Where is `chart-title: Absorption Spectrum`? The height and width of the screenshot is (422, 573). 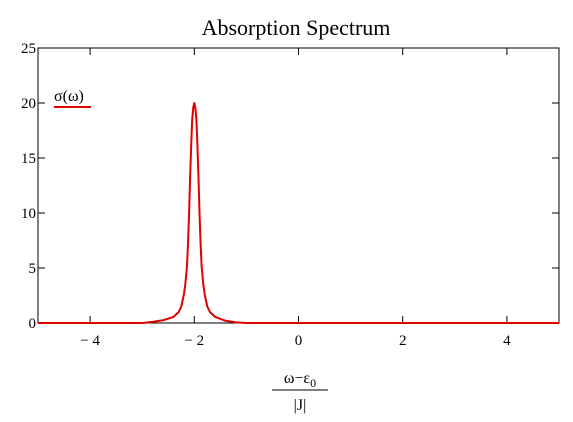
chart-title: Absorption Spectrum is located at coordinates (296, 27).